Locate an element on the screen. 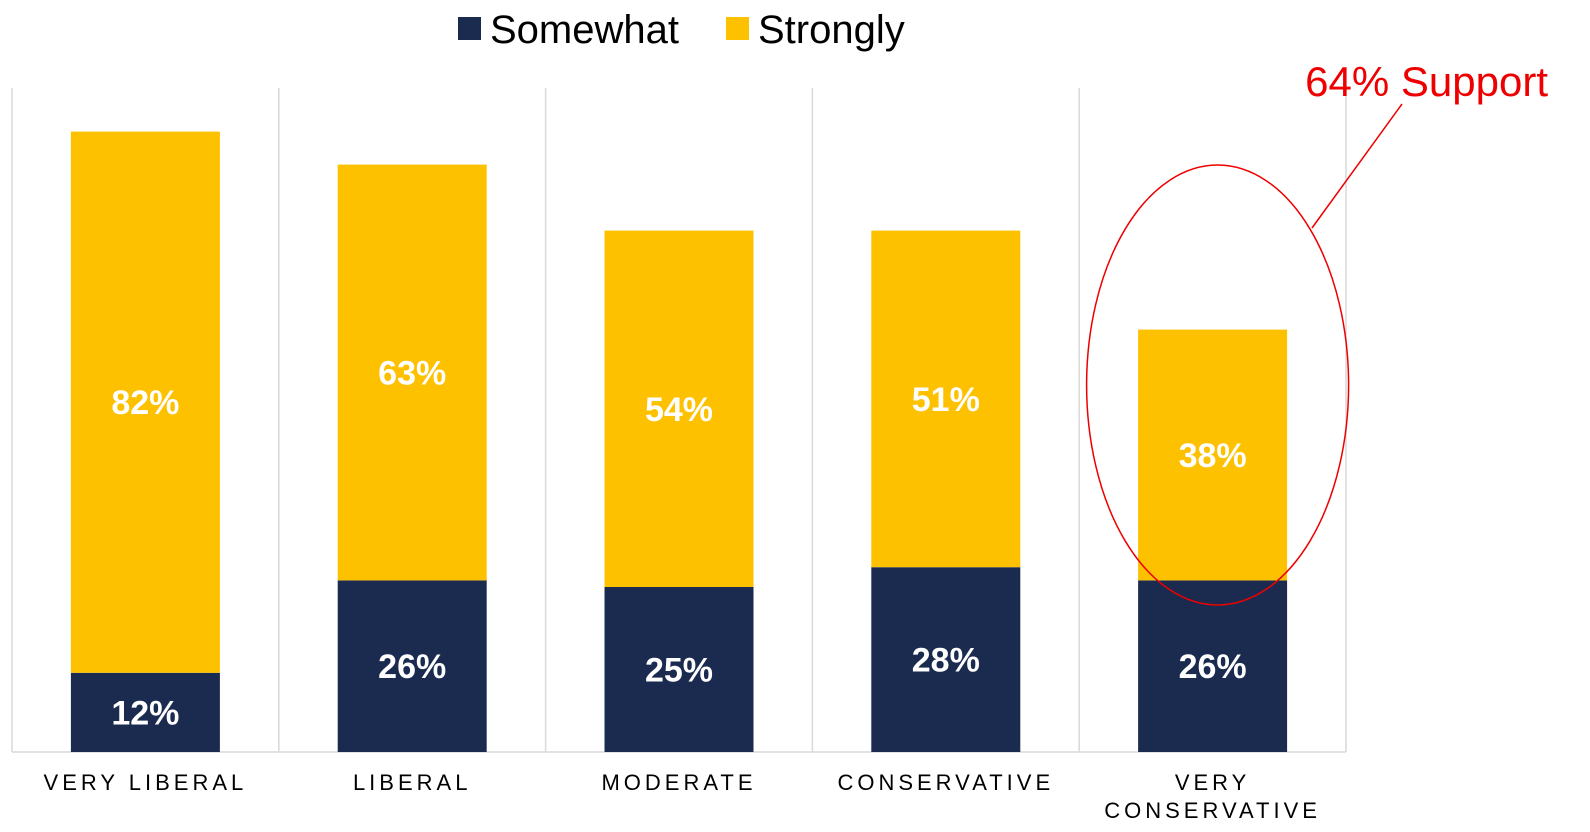  data-label-strongly-5: 38% is located at coordinates (1213, 456).